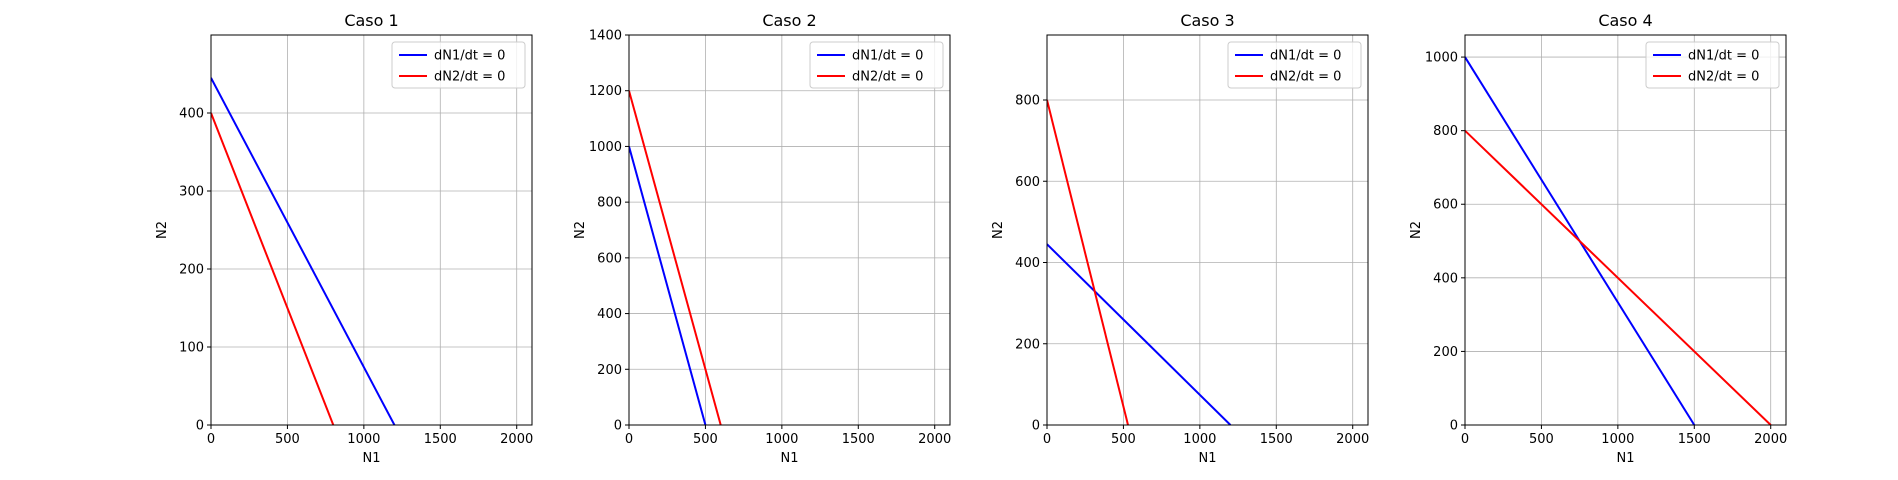  What do you see at coordinates (789, 20) in the screenshot?
I see `chart-title: Caso 2` at bounding box center [789, 20].